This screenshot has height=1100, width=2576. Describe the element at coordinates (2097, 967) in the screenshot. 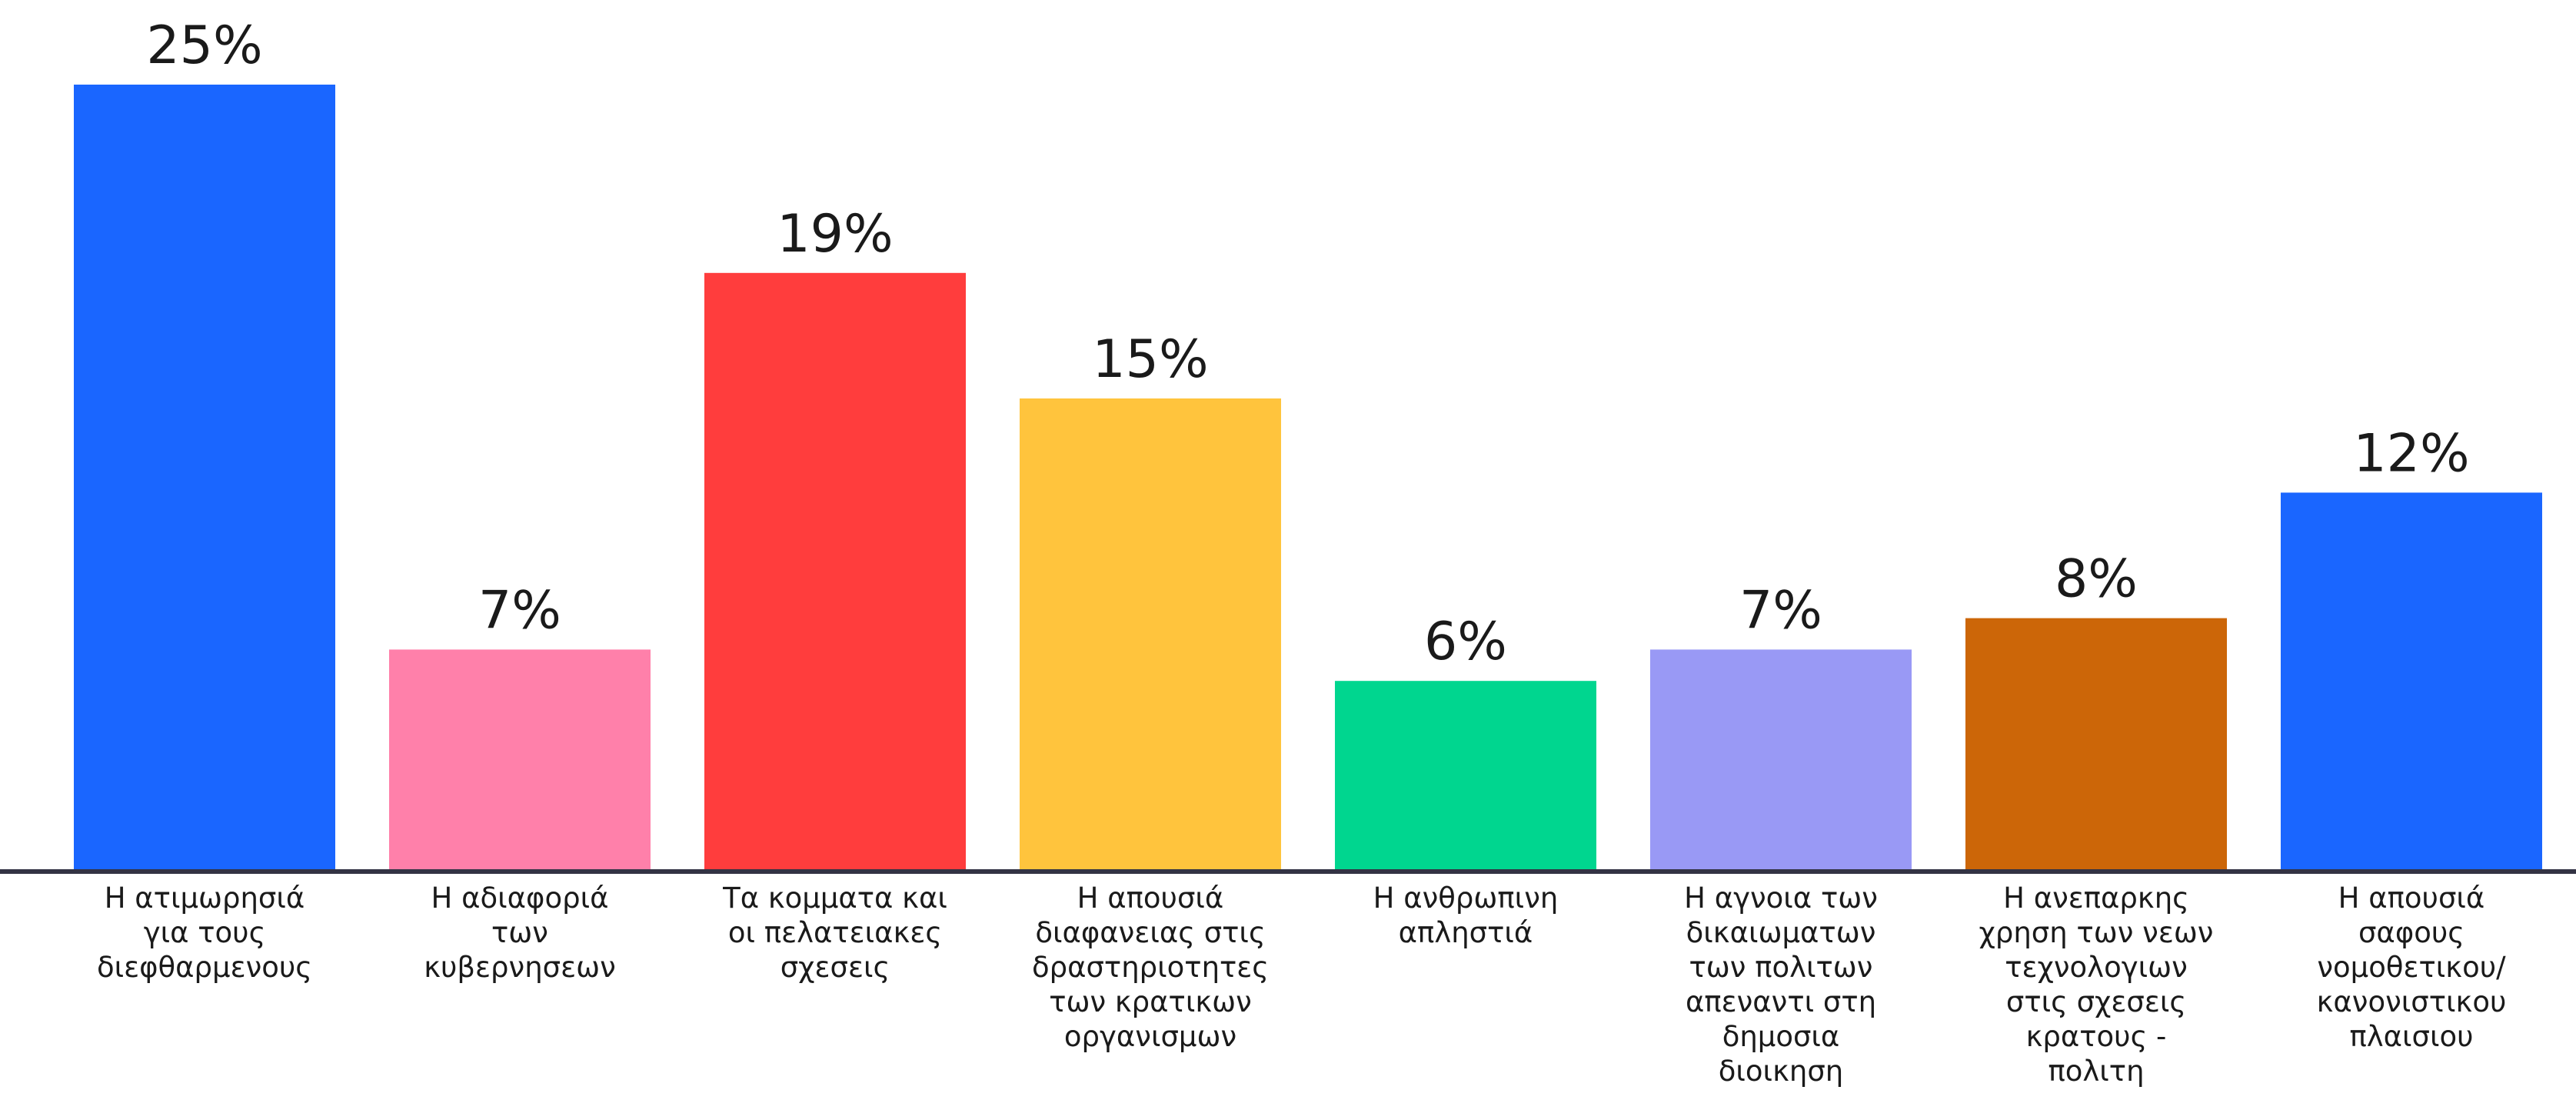

I see `category-label-line: τεχνολογιων` at that location.